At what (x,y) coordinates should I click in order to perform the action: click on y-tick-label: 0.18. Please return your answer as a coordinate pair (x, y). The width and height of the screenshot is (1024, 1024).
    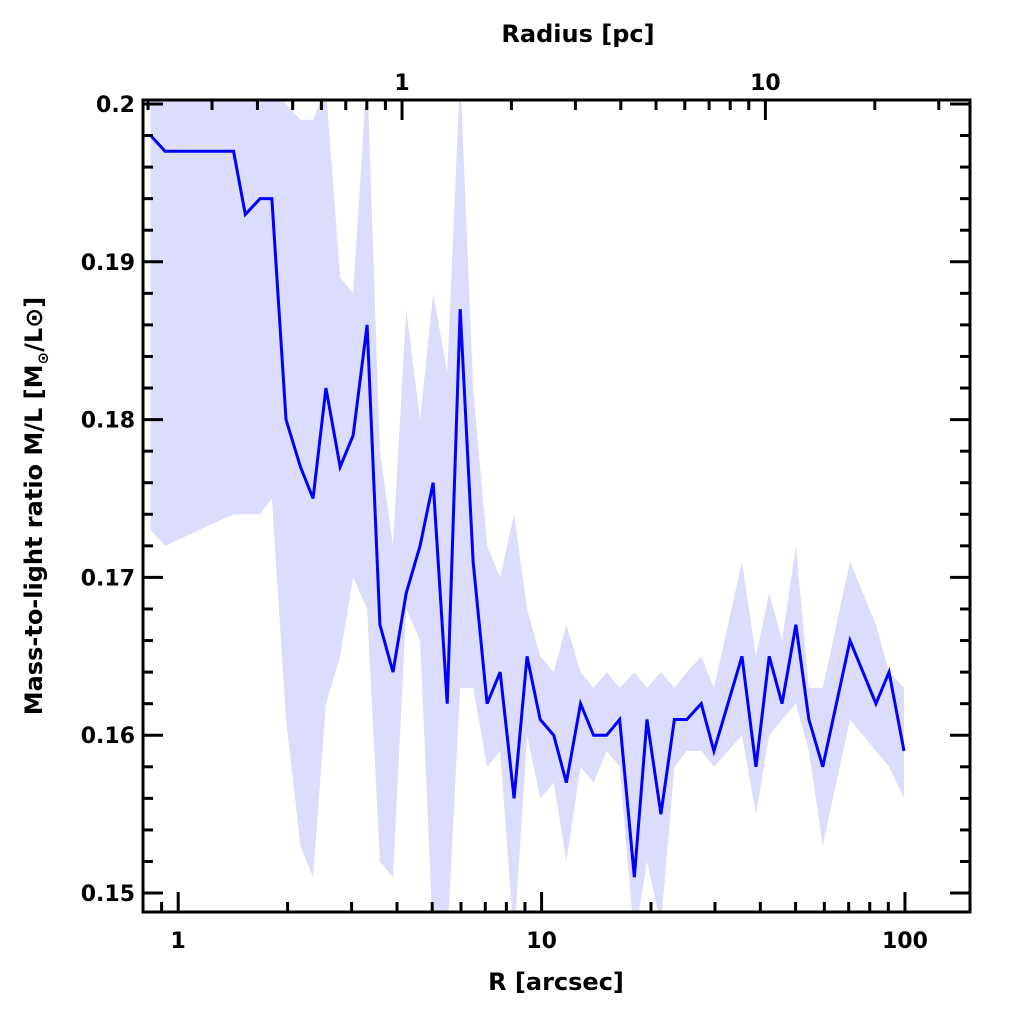
    Looking at the image, I should click on (108, 421).